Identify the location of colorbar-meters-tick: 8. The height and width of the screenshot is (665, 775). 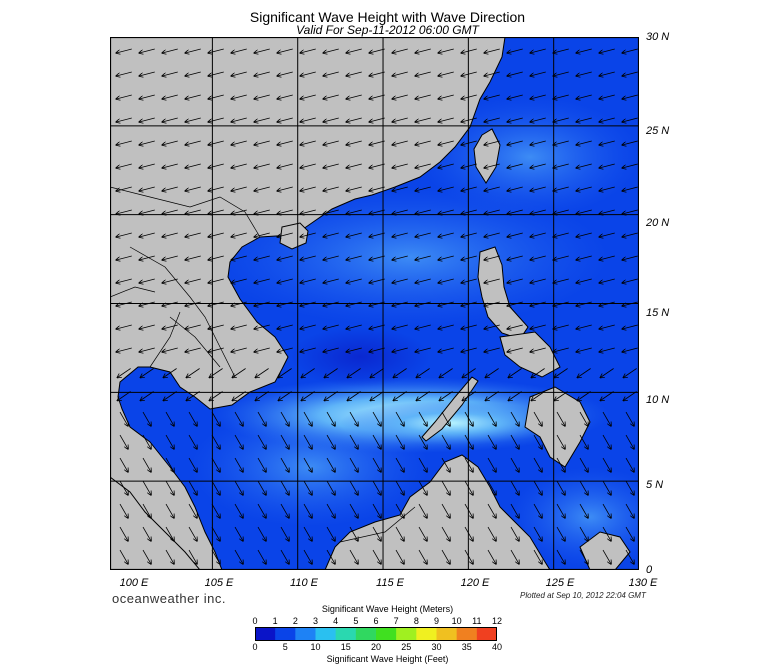
(416, 621).